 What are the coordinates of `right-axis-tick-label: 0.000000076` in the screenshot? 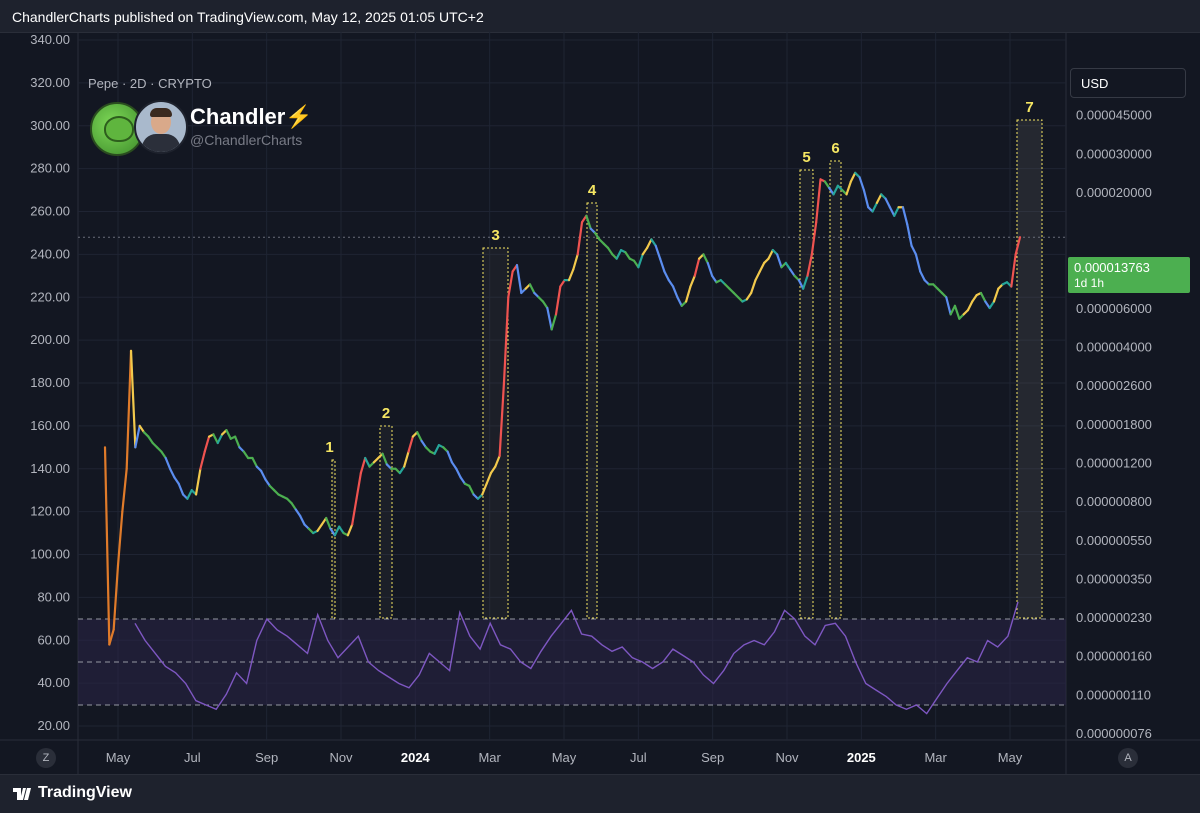 It's located at (1114, 733).